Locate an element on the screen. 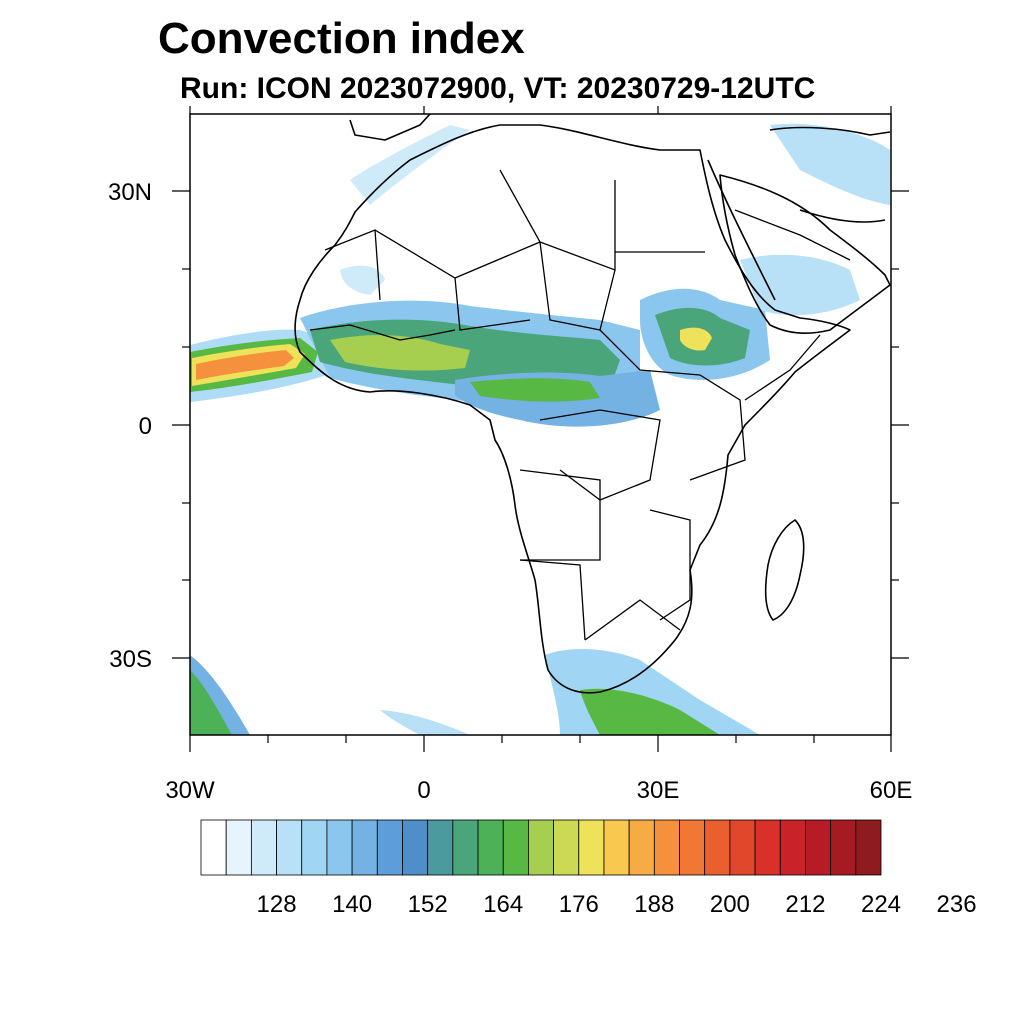  coastline-red-sea is located at coordinates (741, 230).